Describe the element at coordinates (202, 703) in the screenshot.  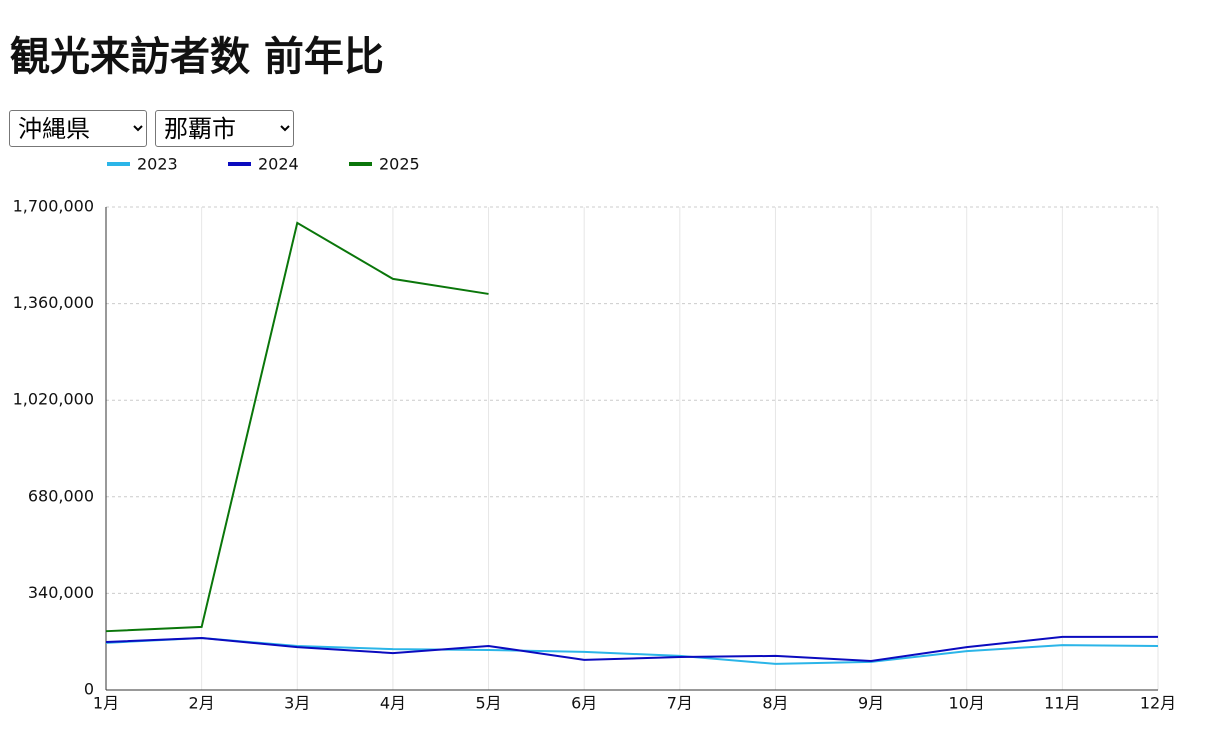
I see `x-tick-label: 2月` at that location.